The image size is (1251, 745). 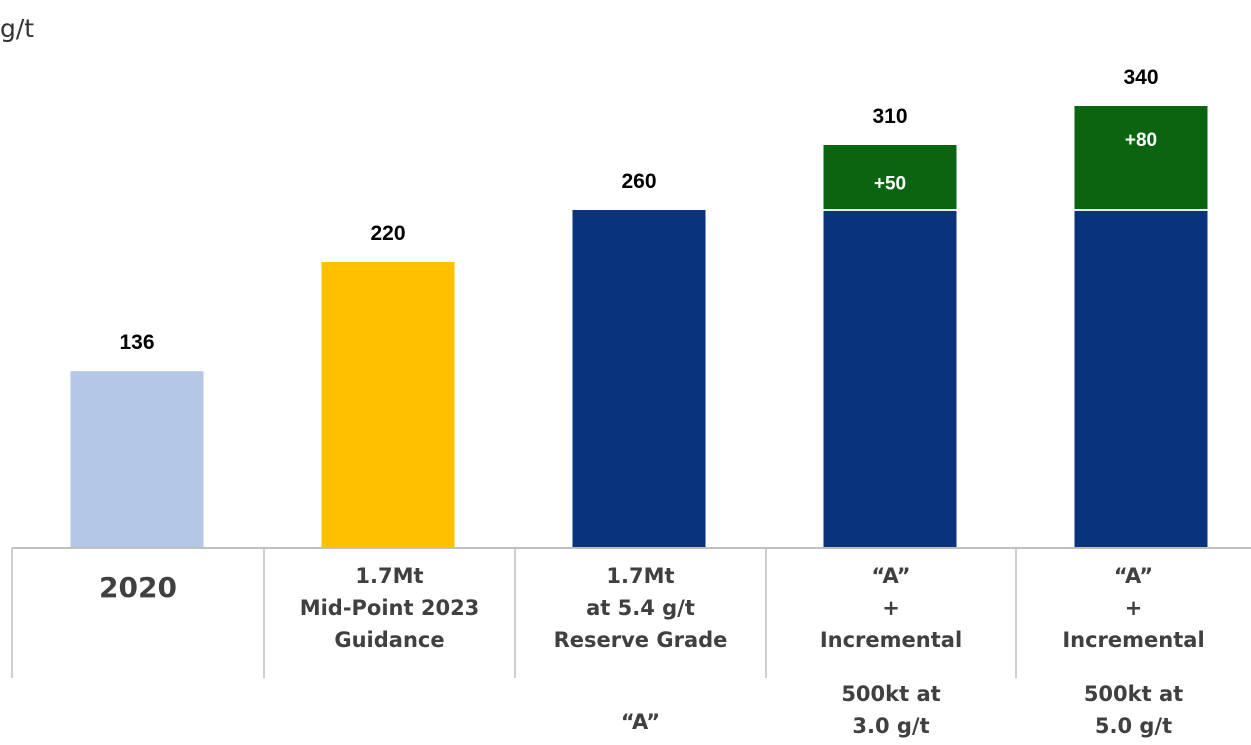 What do you see at coordinates (389, 640) in the screenshot?
I see `table-cell-line: Guidance` at bounding box center [389, 640].